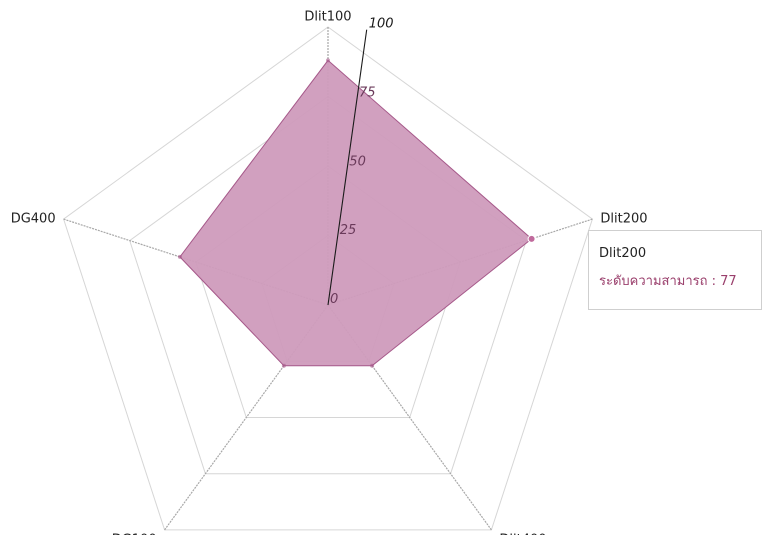 The image size is (765, 539). I want to click on scale-tick-label: 50, so click(357, 161).